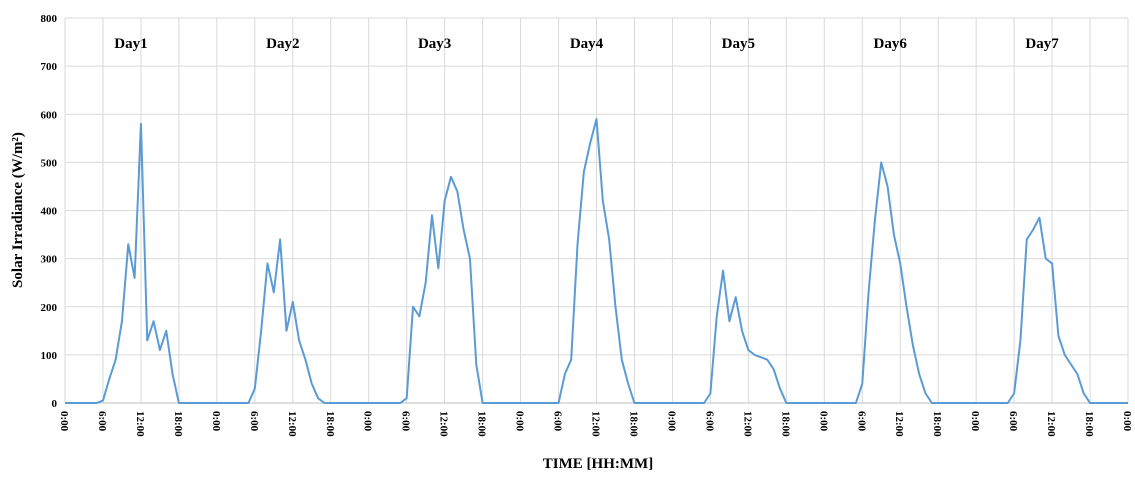 The width and height of the screenshot is (1135, 485). I want to click on y-tick-label: 200, so click(49, 308).